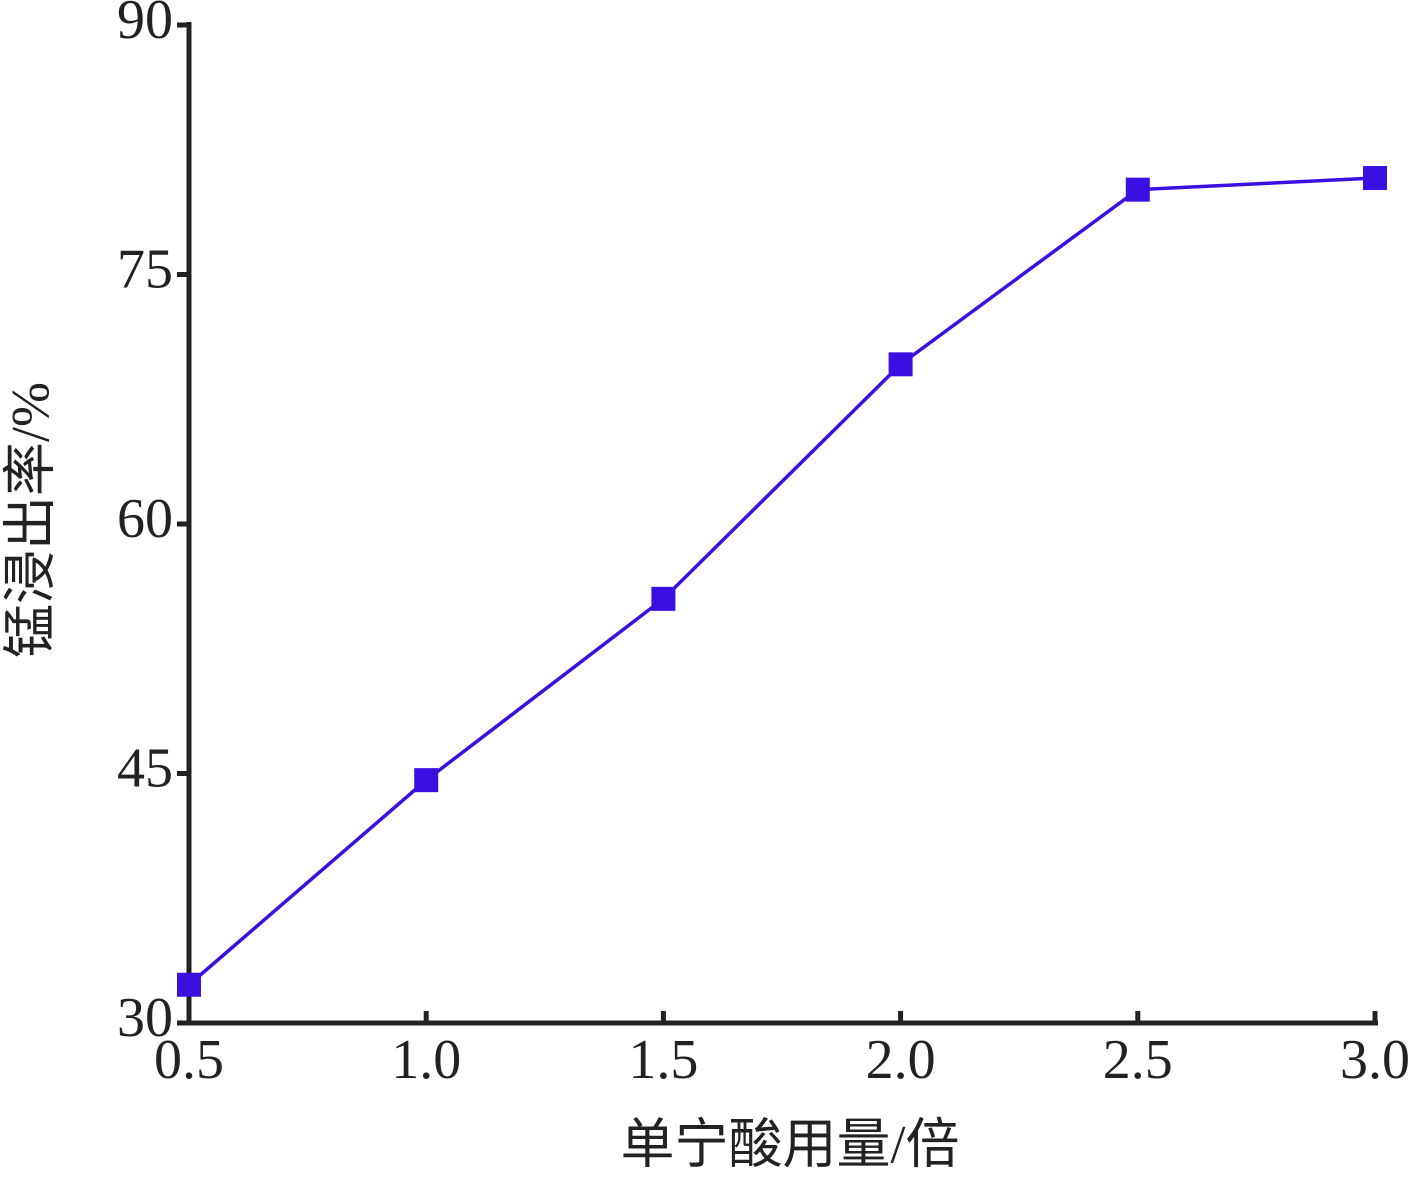  I want to click on y-axis-label: 锰浸出率/%, so click(30, 520).